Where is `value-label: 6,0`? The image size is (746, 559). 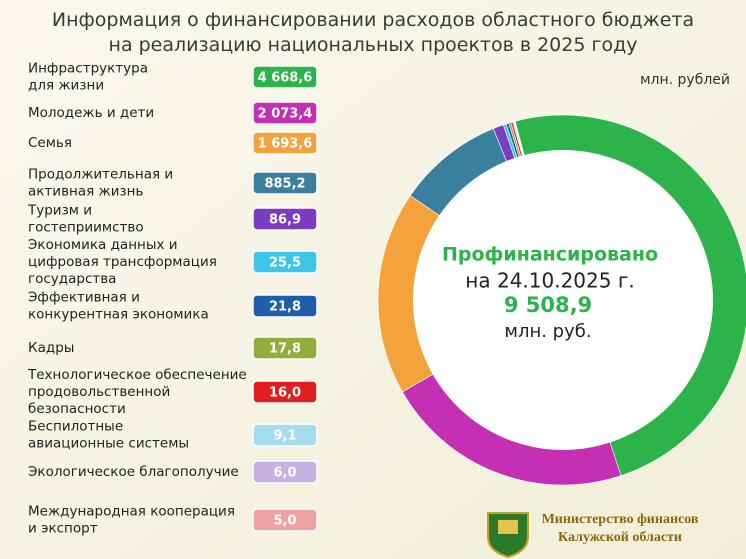
value-label: 6,0 is located at coordinates (284, 473).